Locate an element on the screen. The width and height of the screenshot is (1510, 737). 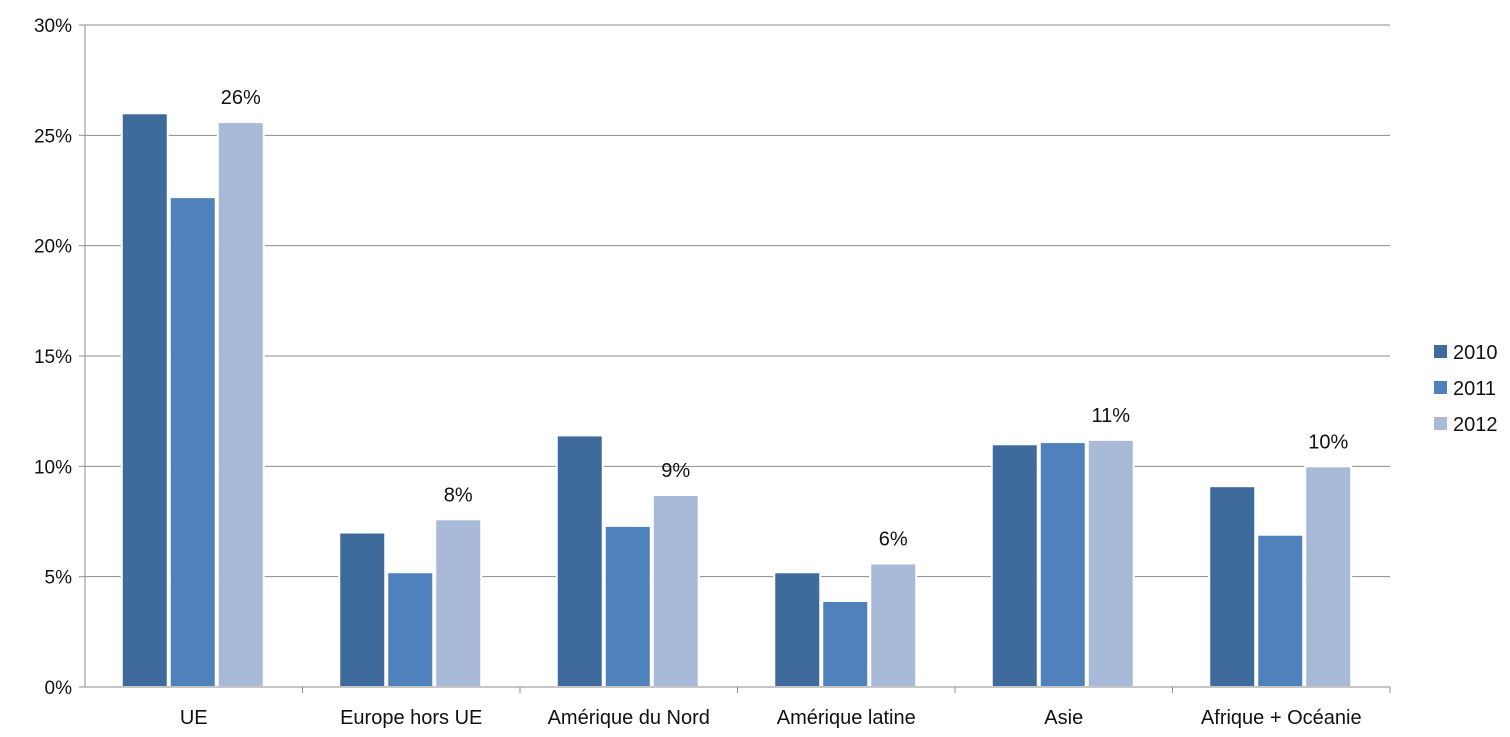
legend-swatch-2011 is located at coordinates (1440, 387).